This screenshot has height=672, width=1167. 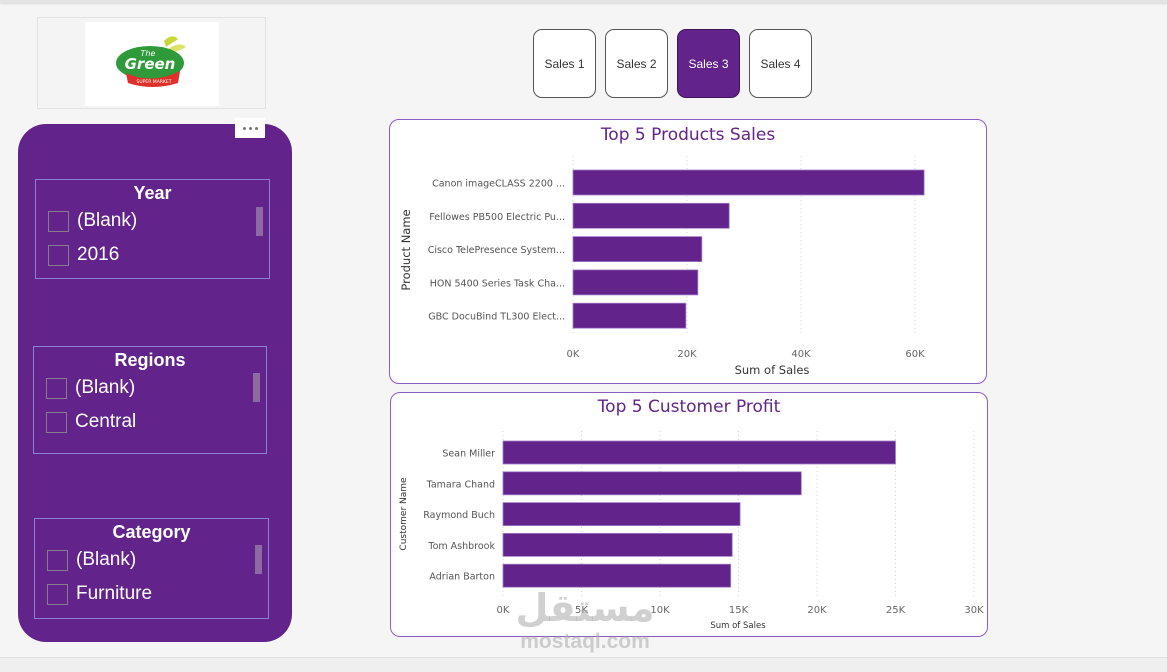 I want to click on x-tick-label: 25K, so click(x=896, y=610).